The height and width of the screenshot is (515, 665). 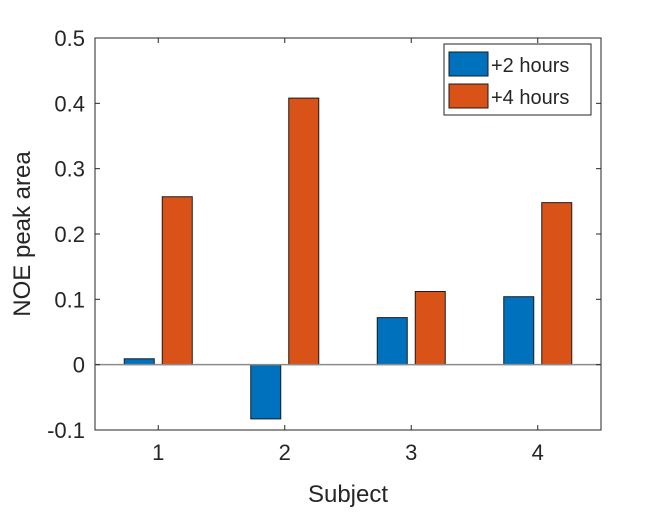 I want to click on y-axis-label: NOE peak area, so click(x=22, y=234).